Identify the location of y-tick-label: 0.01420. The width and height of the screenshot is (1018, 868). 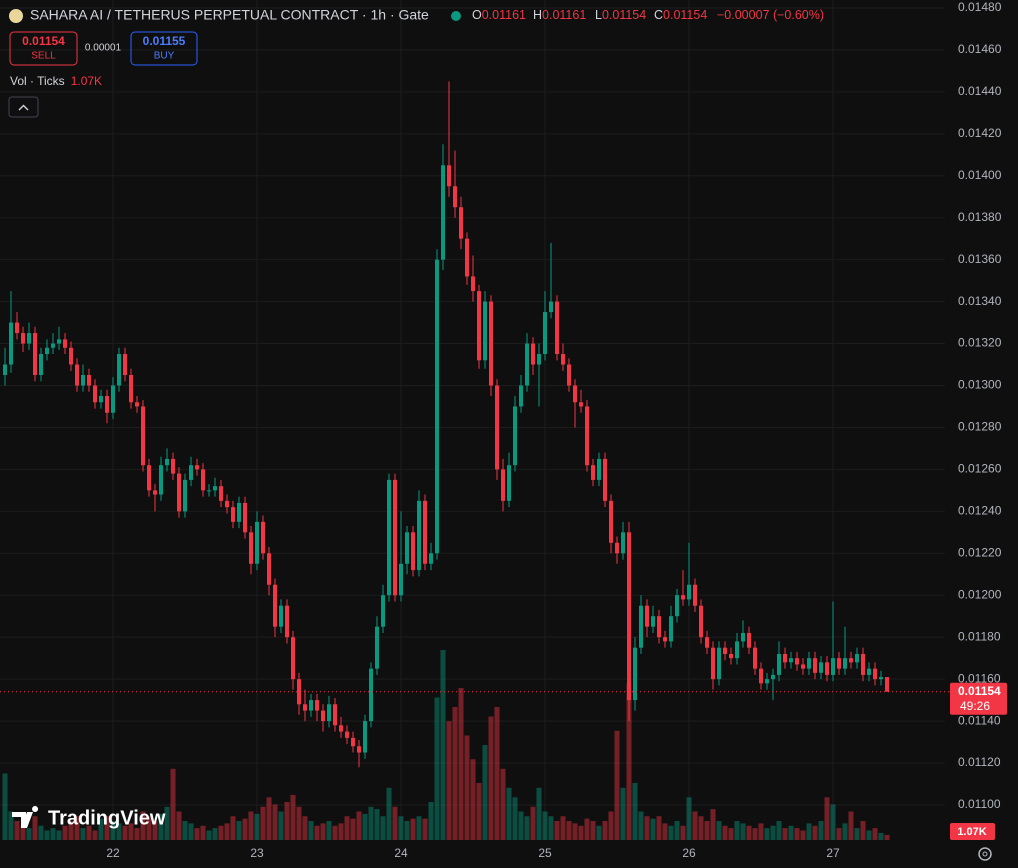
(980, 133).